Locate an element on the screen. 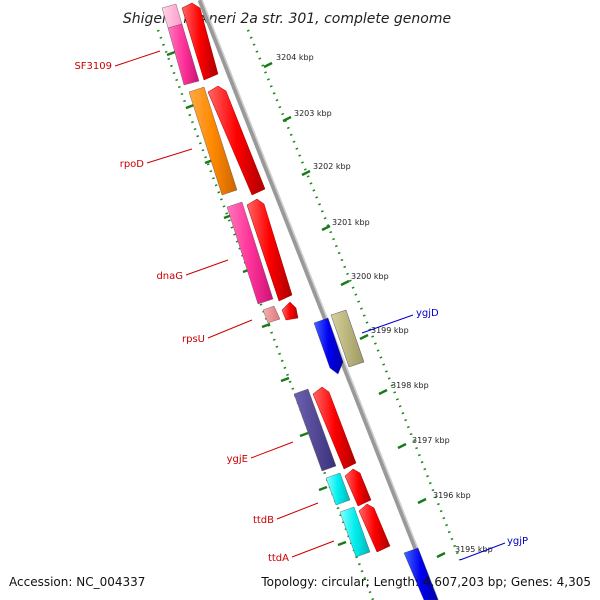  scale-label: 3204 kbp is located at coordinates (295, 57).